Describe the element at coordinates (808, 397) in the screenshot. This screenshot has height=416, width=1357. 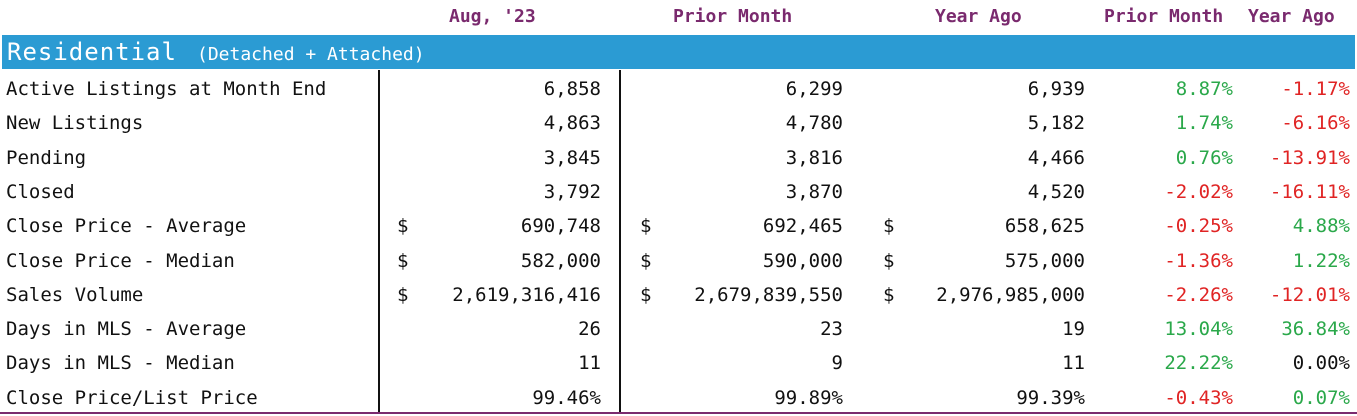
I see `value-cell: 99.89%` at that location.